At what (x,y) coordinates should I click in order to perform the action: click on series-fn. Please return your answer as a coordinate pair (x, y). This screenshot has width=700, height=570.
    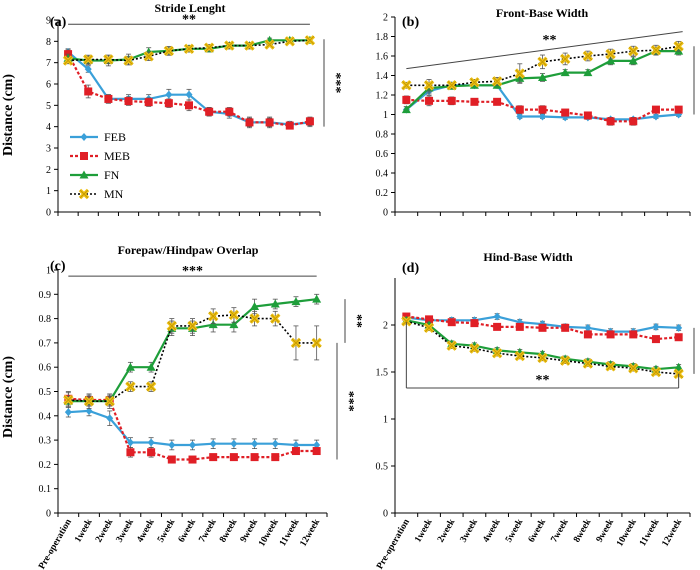
    Looking at the image, I should click on (192, 350).